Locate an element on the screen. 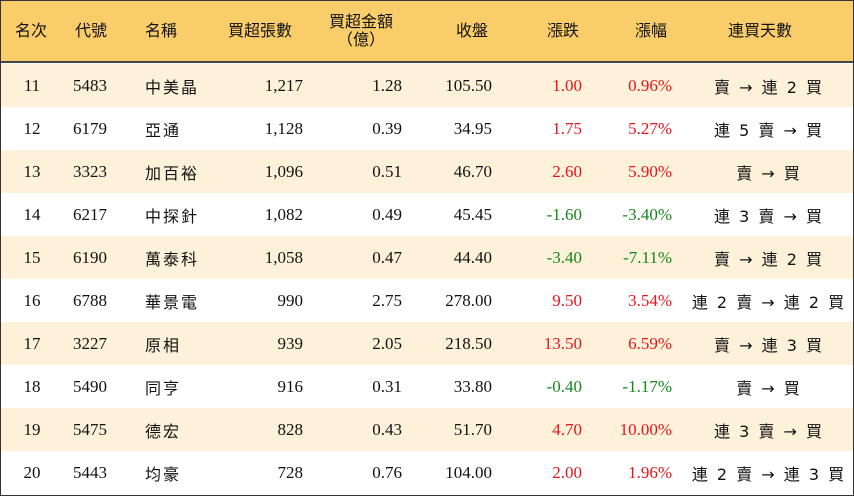 The height and width of the screenshot is (496, 854). cell-change-pct: 5.27% is located at coordinates (650, 128).